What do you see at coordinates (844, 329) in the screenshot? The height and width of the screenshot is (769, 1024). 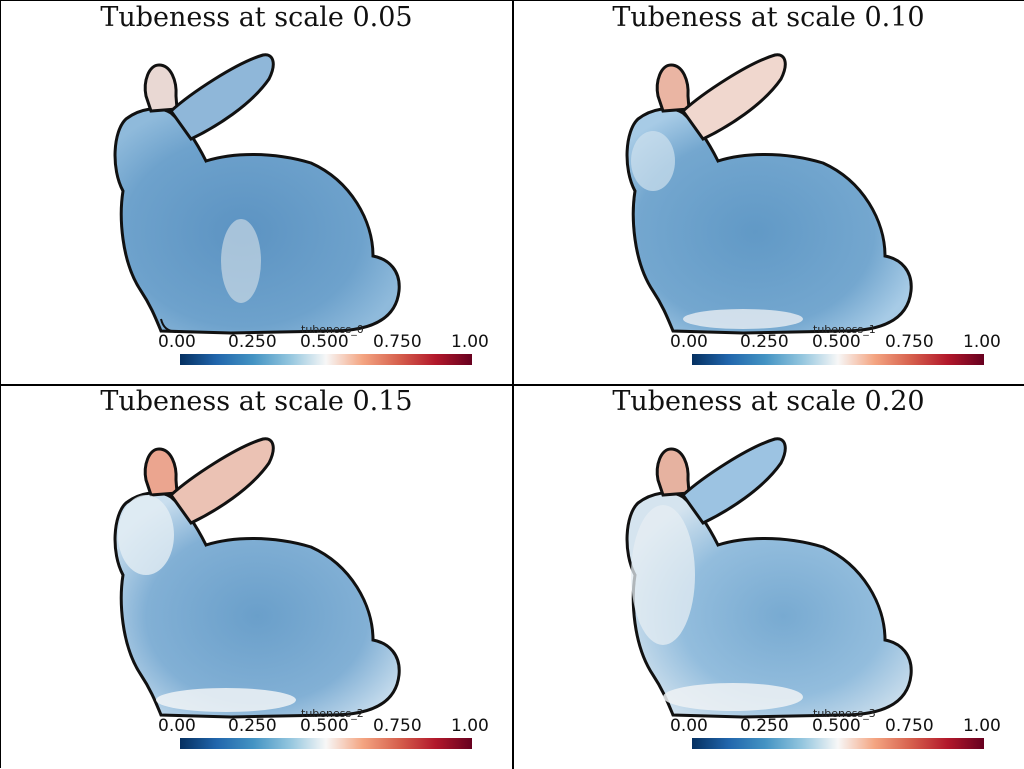 I see `colorbar-field-name: tubeness_1` at bounding box center [844, 329].